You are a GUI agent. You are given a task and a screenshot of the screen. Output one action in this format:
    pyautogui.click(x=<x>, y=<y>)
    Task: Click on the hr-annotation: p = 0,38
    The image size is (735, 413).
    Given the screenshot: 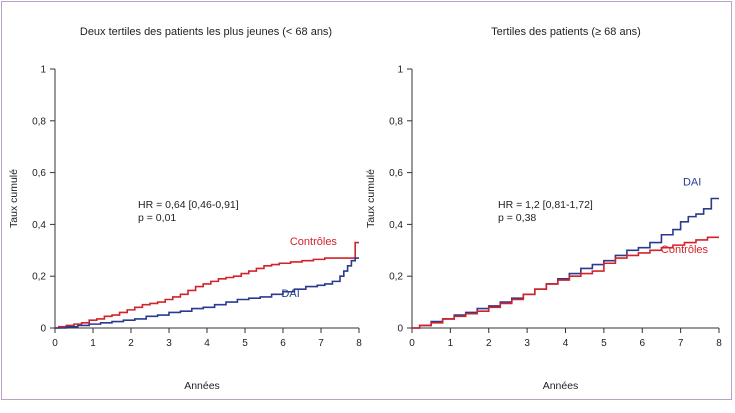 What is the action you would take?
    pyautogui.click(x=517, y=218)
    